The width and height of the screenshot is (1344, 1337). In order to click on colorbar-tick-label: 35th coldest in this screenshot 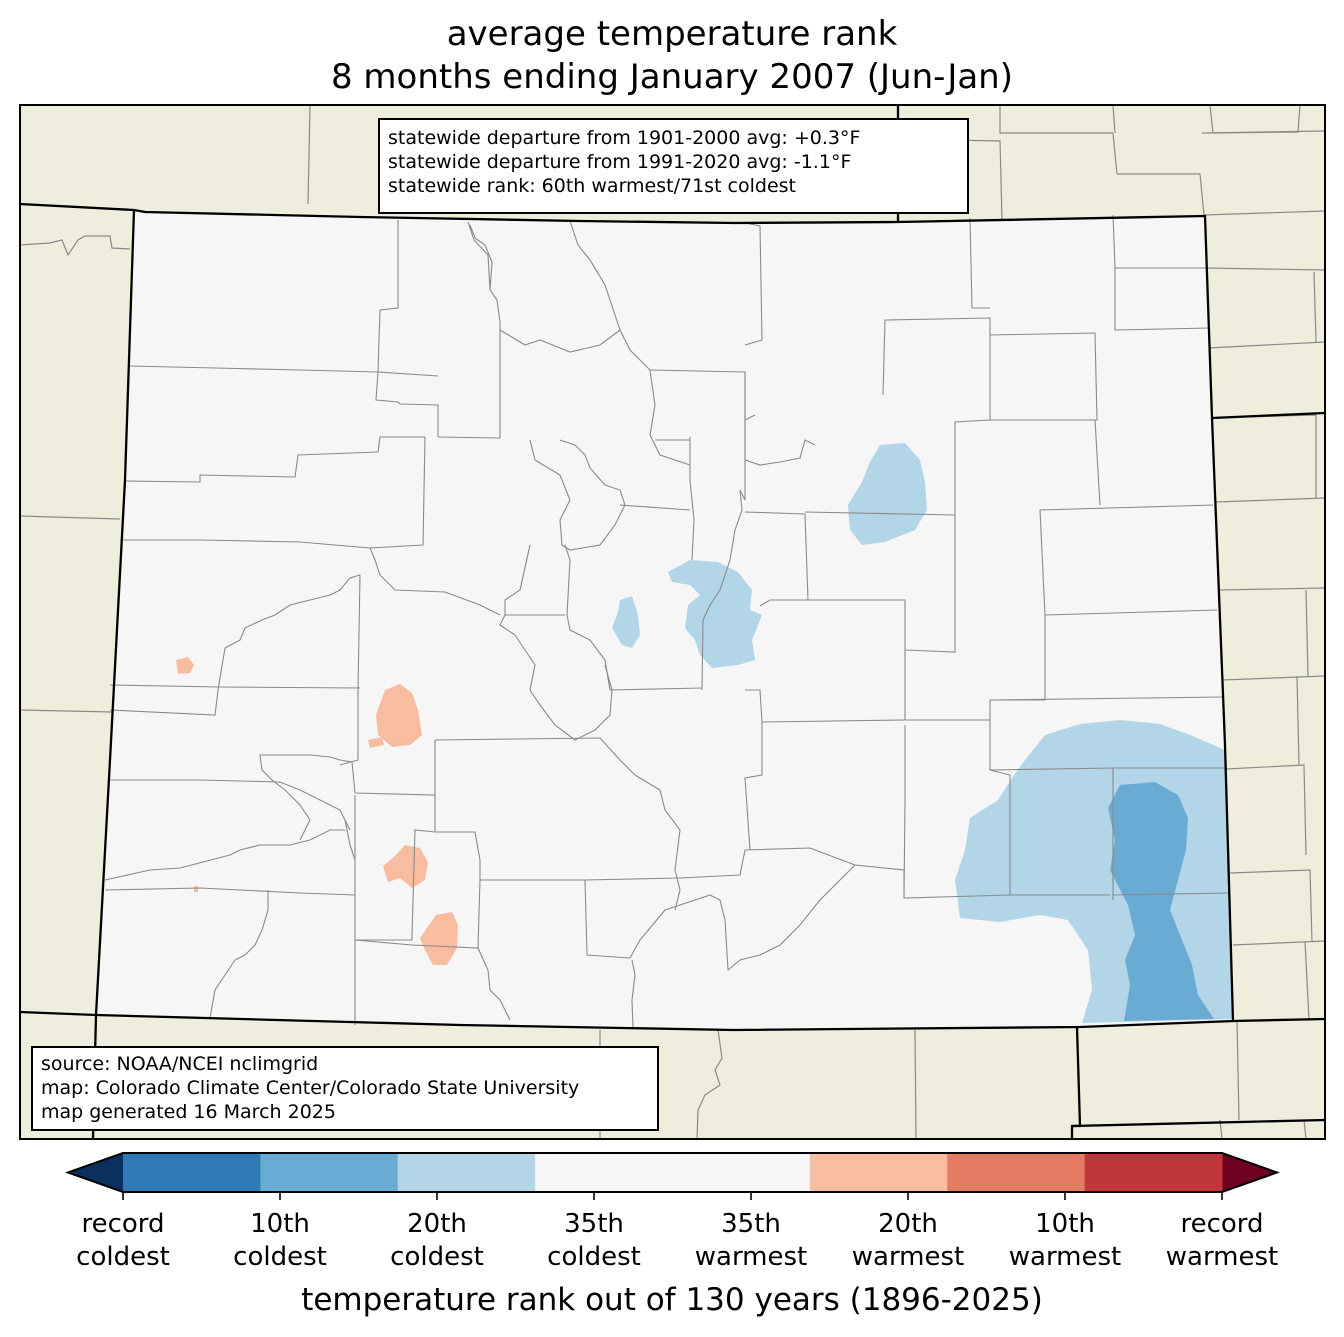, I will do `click(594, 1241)`.